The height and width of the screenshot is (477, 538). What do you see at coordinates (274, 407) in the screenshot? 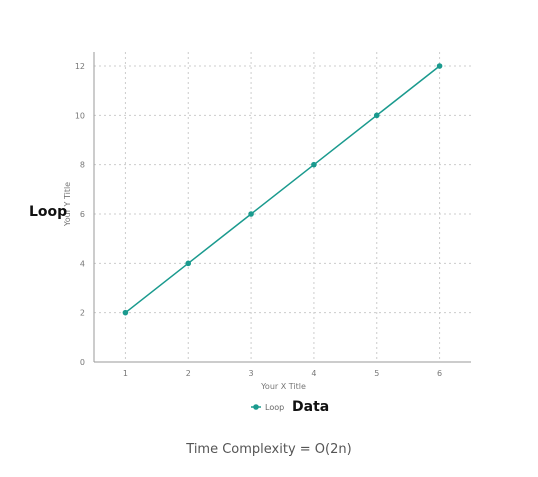
I see `legend-entry-loop: Loop` at bounding box center [274, 407].